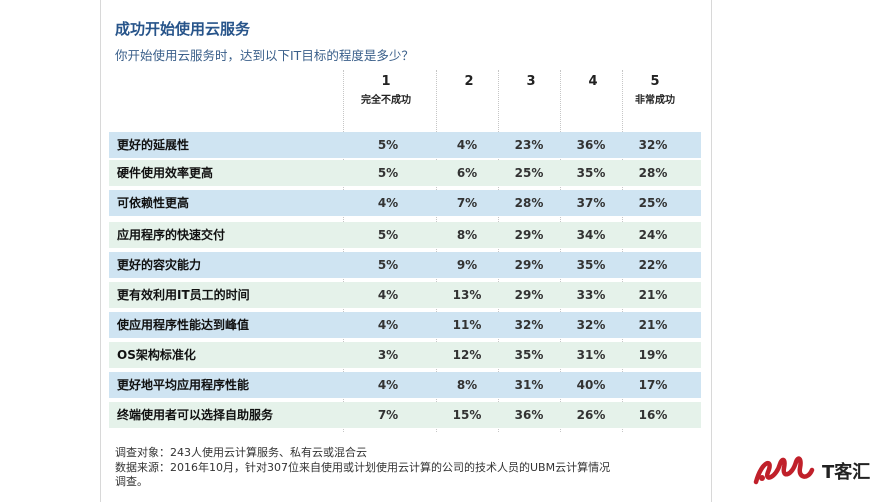 This screenshot has width=893, height=502. What do you see at coordinates (405, 385) in the screenshot?
I see `table-row: 更好地平均应用程序性能 4% 8% 31% 40% 17%` at bounding box center [405, 385].